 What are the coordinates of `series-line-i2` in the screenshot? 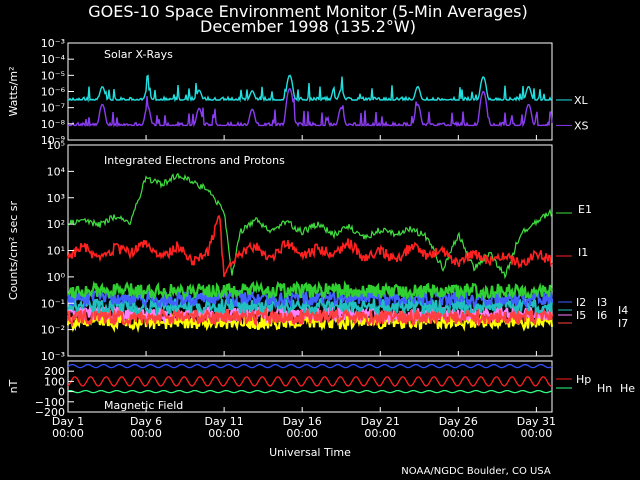 It's located at (310, 290).